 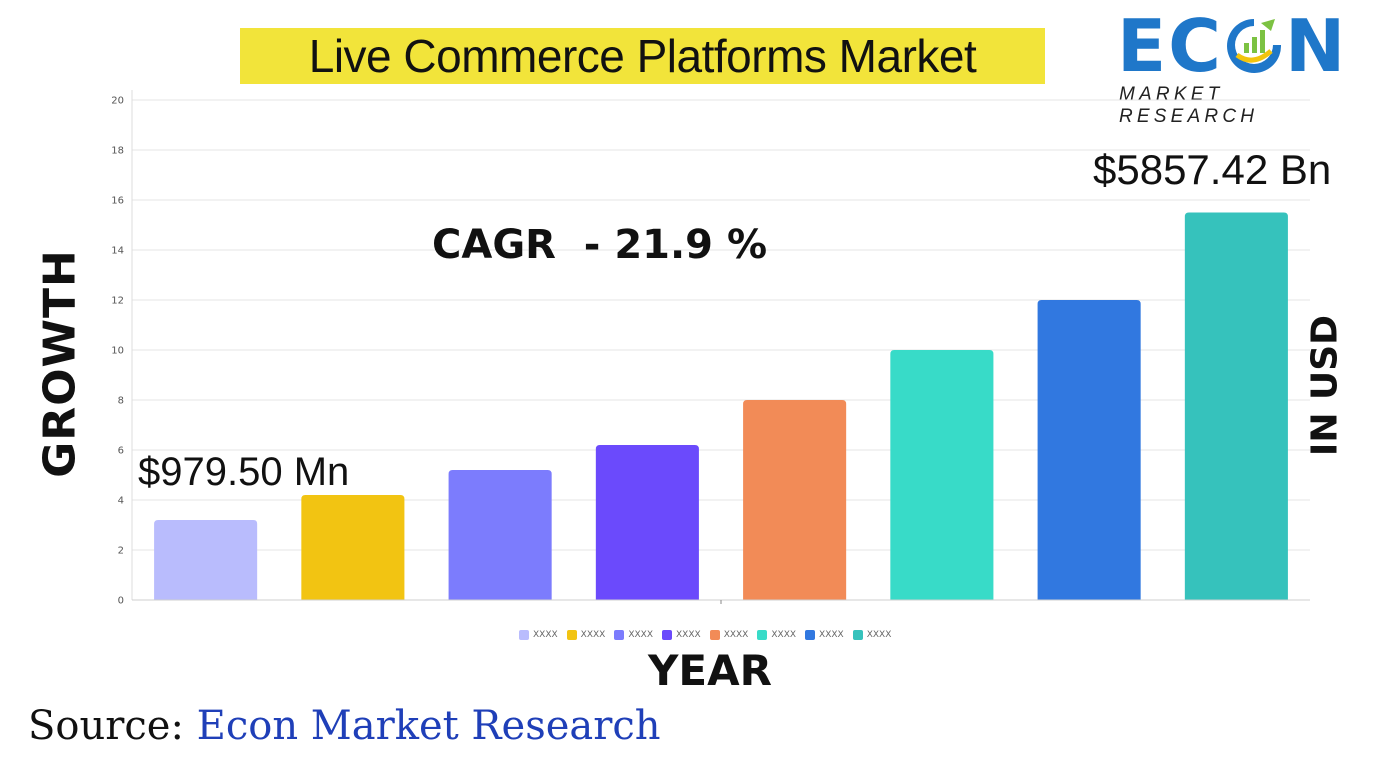 What do you see at coordinates (112, 726) in the screenshot?
I see `source-prefix: Source:` at bounding box center [112, 726].